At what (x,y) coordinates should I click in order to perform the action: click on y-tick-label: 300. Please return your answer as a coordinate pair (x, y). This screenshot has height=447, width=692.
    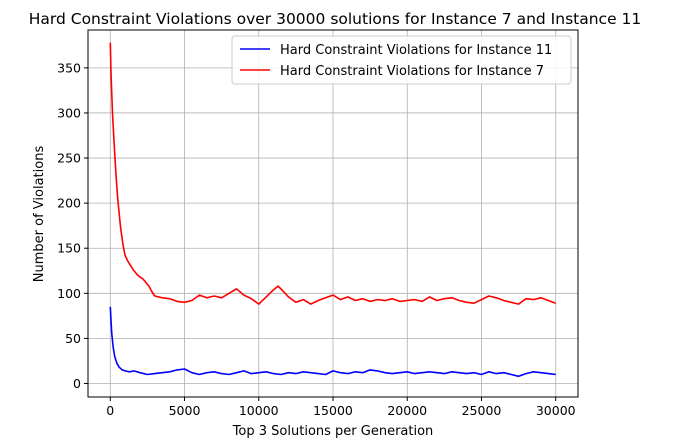
    Looking at the image, I should click on (69, 112).